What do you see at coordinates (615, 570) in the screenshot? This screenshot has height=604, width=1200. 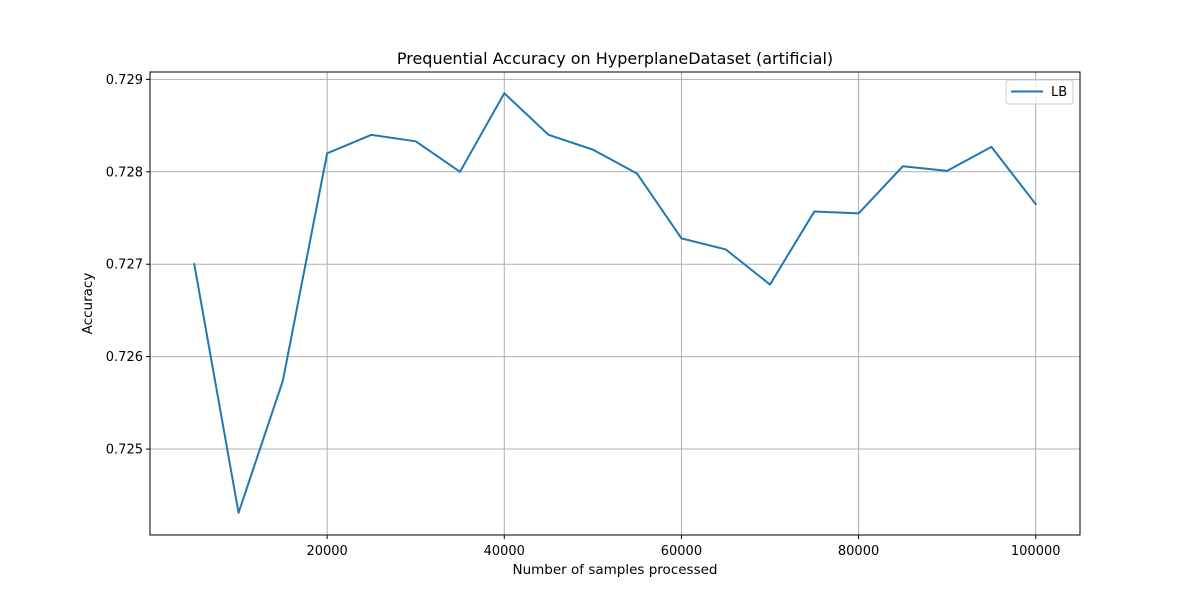 I see `x-axis-label: Number of samples processed` at bounding box center [615, 570].